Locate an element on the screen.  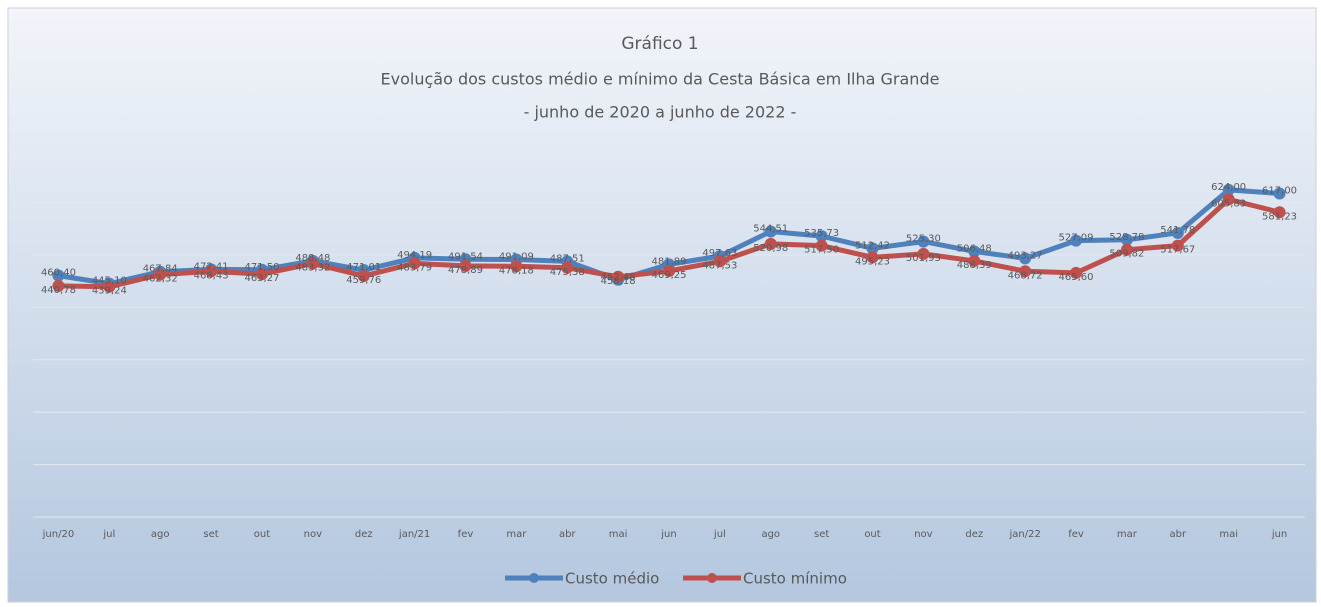
data-label: 440,78 is located at coordinates (58, 290).